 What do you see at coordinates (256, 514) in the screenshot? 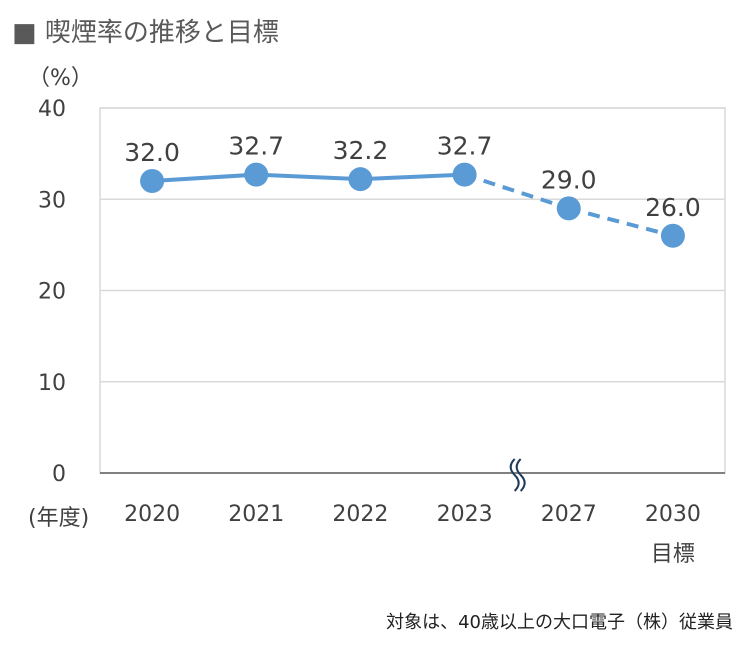
I see `x-tick-label: 2021` at bounding box center [256, 514].